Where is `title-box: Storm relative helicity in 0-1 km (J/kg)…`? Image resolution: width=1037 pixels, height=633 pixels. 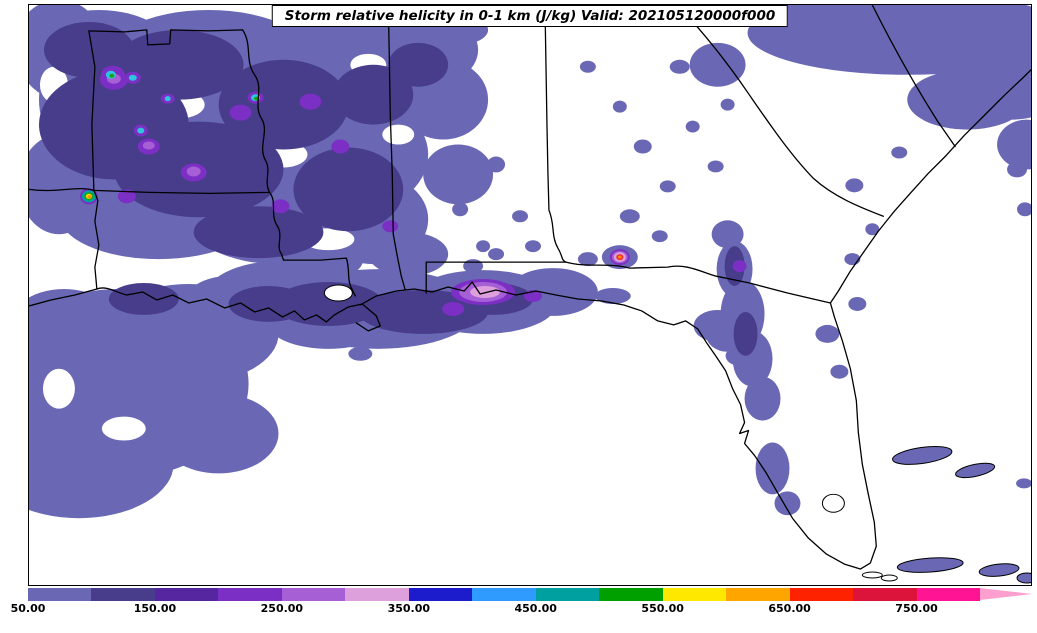
title-box: Storm relative helicity in 0-1 km (J/kg)… is located at coordinates (530, 16).